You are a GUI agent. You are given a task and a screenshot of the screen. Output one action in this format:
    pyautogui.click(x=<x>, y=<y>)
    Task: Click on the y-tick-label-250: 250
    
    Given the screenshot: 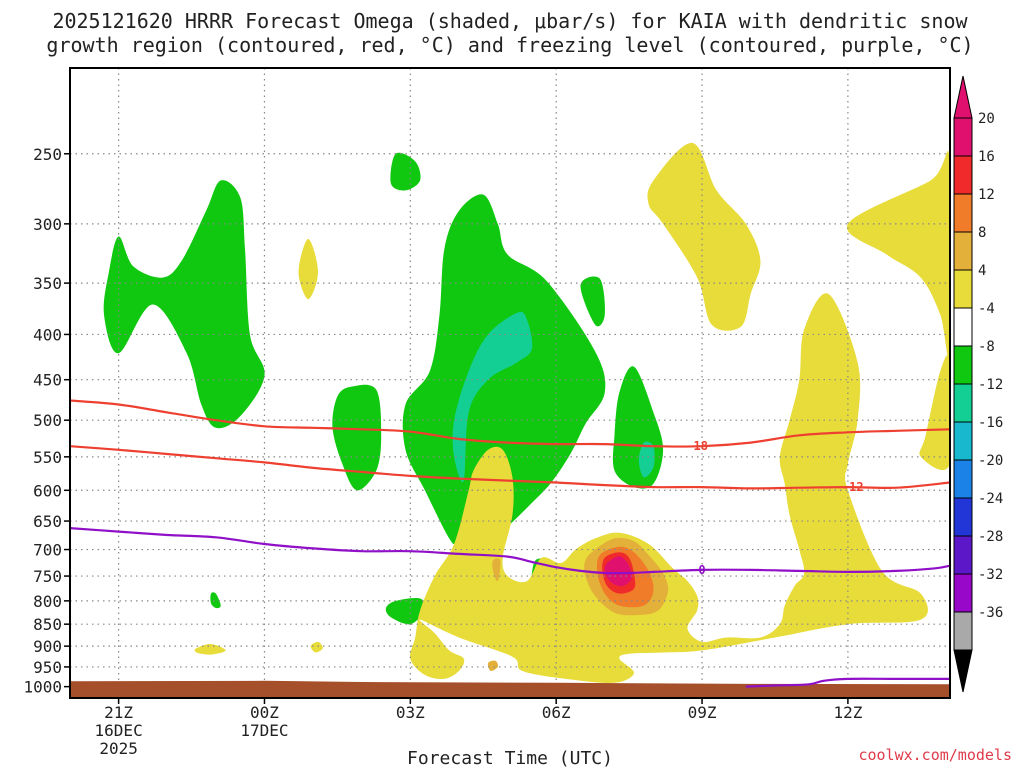 What is the action you would take?
    pyautogui.click(x=47, y=154)
    